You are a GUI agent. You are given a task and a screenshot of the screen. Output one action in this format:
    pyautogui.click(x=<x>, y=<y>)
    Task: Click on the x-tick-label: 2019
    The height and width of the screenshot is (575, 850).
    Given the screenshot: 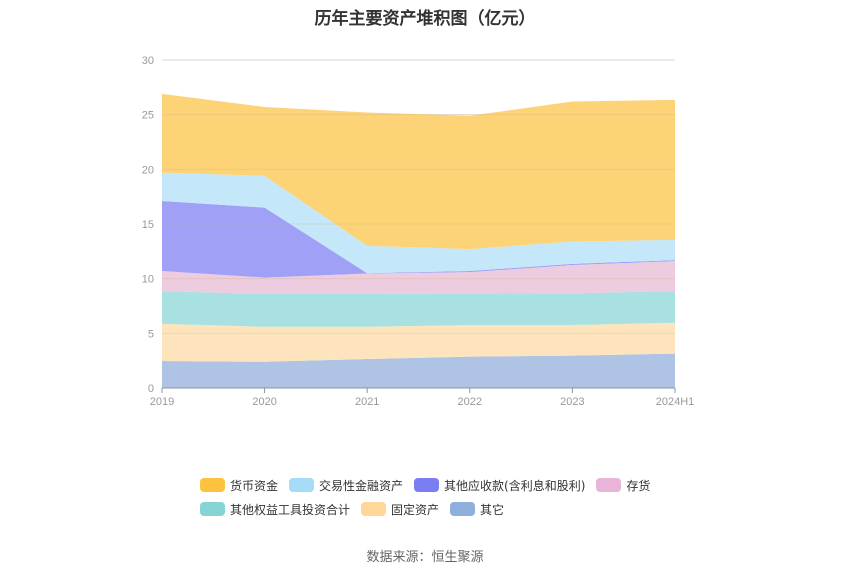 What is the action you would take?
    pyautogui.click(x=162, y=402)
    